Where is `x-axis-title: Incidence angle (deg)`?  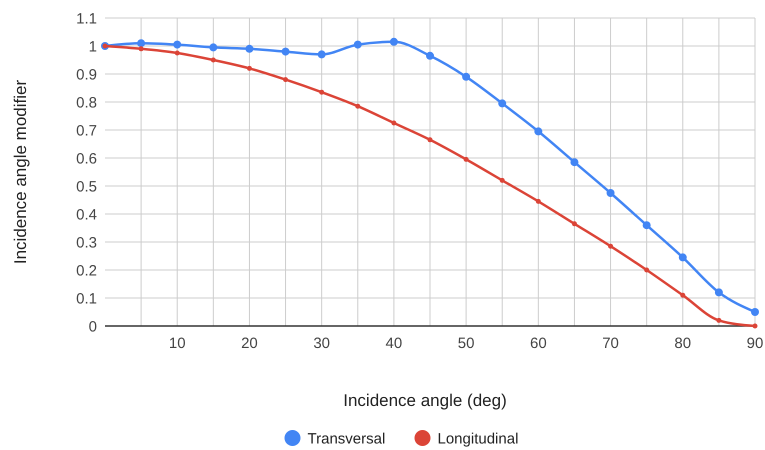 x-axis-title: Incidence angle (deg) is located at coordinates (425, 400).